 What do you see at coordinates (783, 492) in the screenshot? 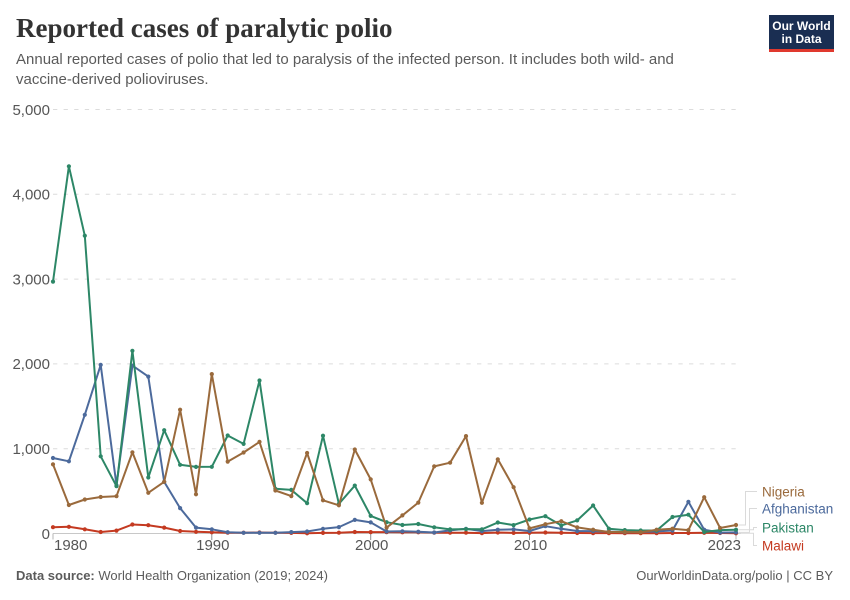
I see `svg-text: Nigeria` at bounding box center [783, 492].